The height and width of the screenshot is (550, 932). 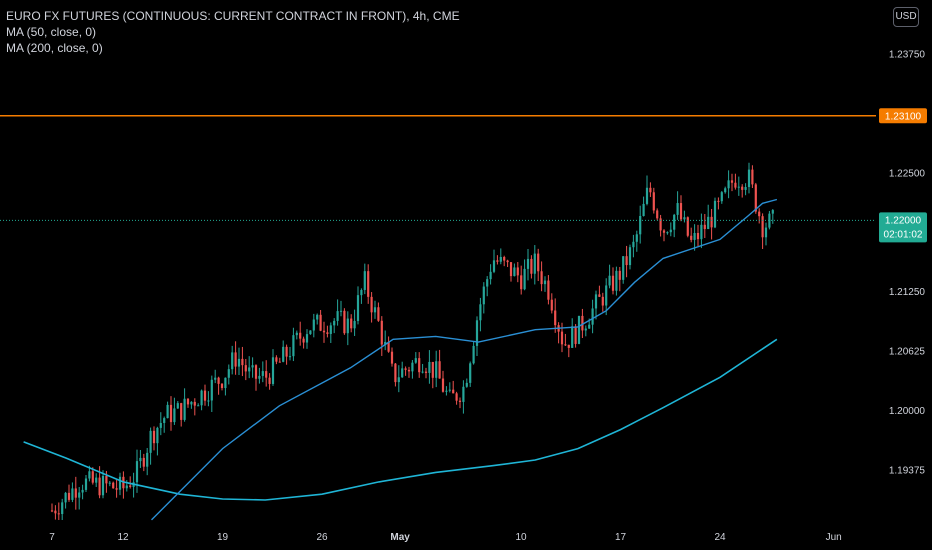 I want to click on time-tick-label: 19, so click(x=223, y=537).